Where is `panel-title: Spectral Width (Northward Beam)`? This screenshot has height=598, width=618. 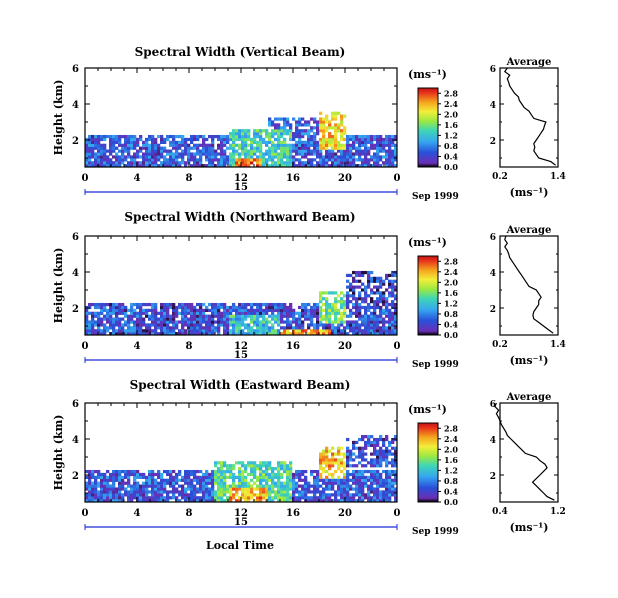 panel-title: Spectral Width (Northward Beam) is located at coordinates (239, 217).